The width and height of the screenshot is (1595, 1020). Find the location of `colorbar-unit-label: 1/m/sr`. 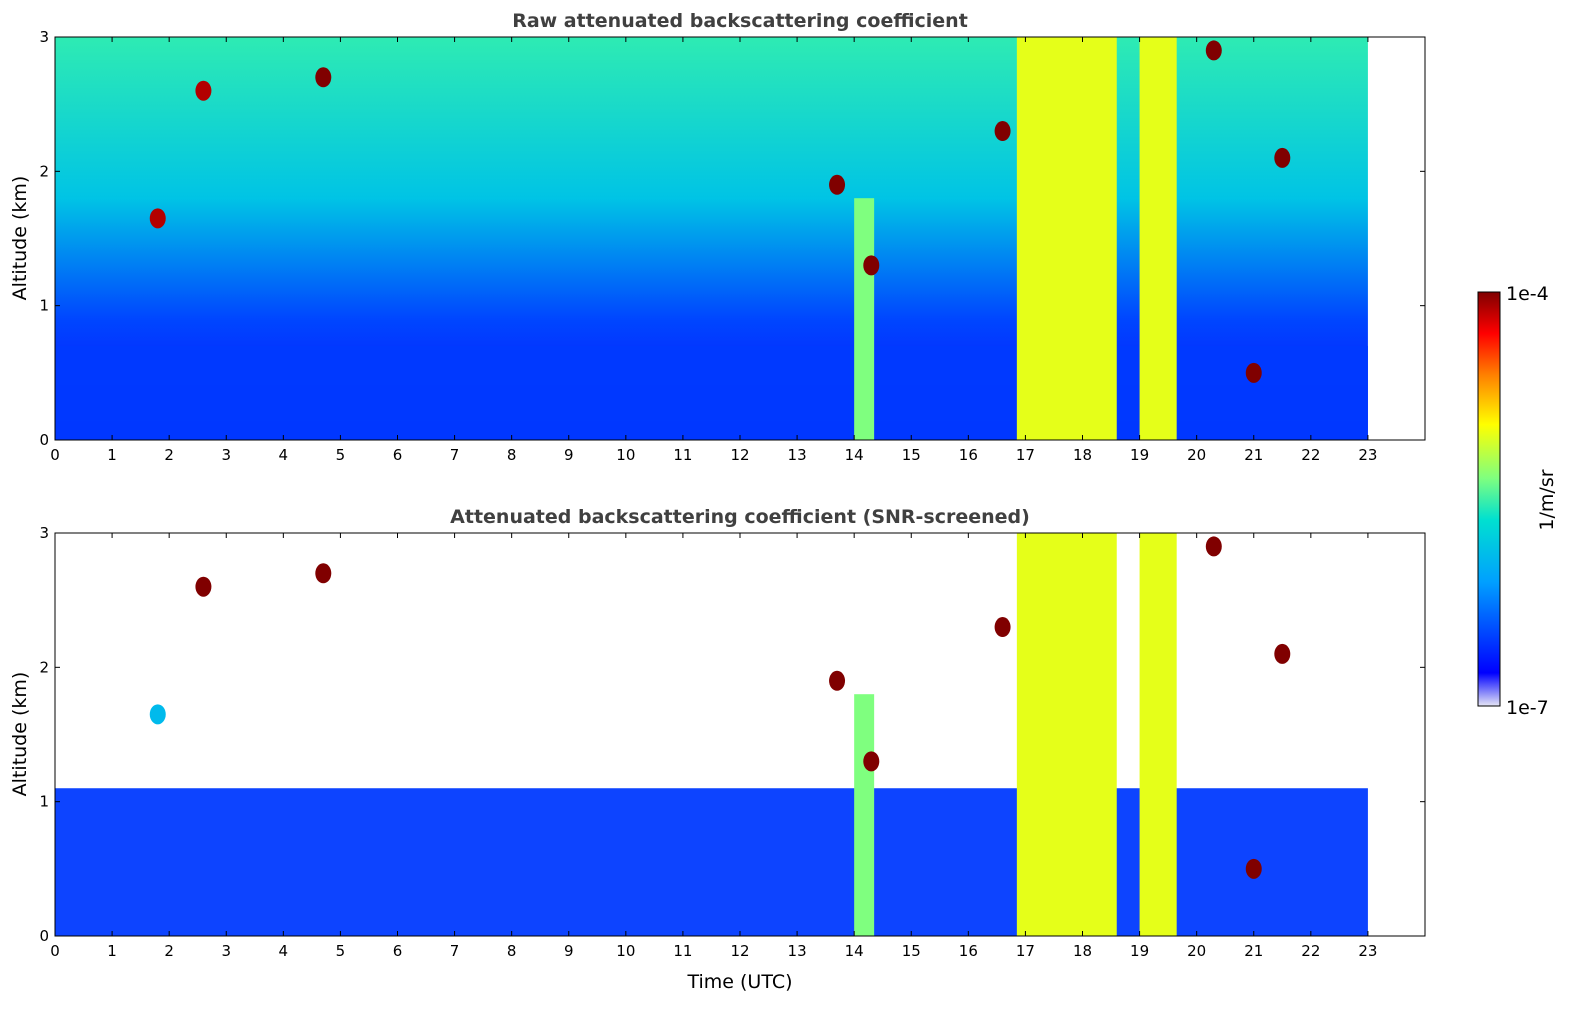

colorbar-unit-label: 1/m/sr is located at coordinates (1547, 499).